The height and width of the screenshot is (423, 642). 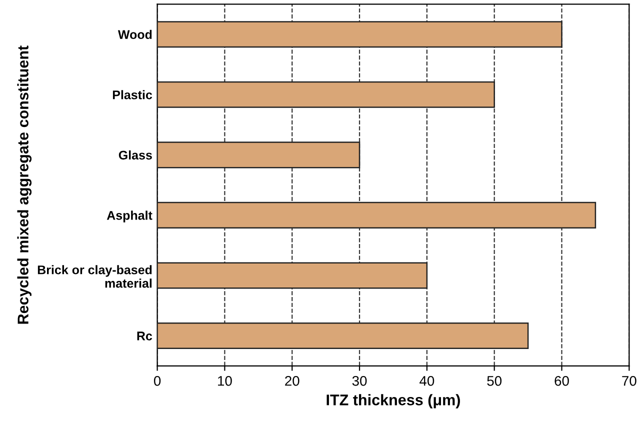 What do you see at coordinates (225, 381) in the screenshot?
I see `x-tick-label: 10` at bounding box center [225, 381].